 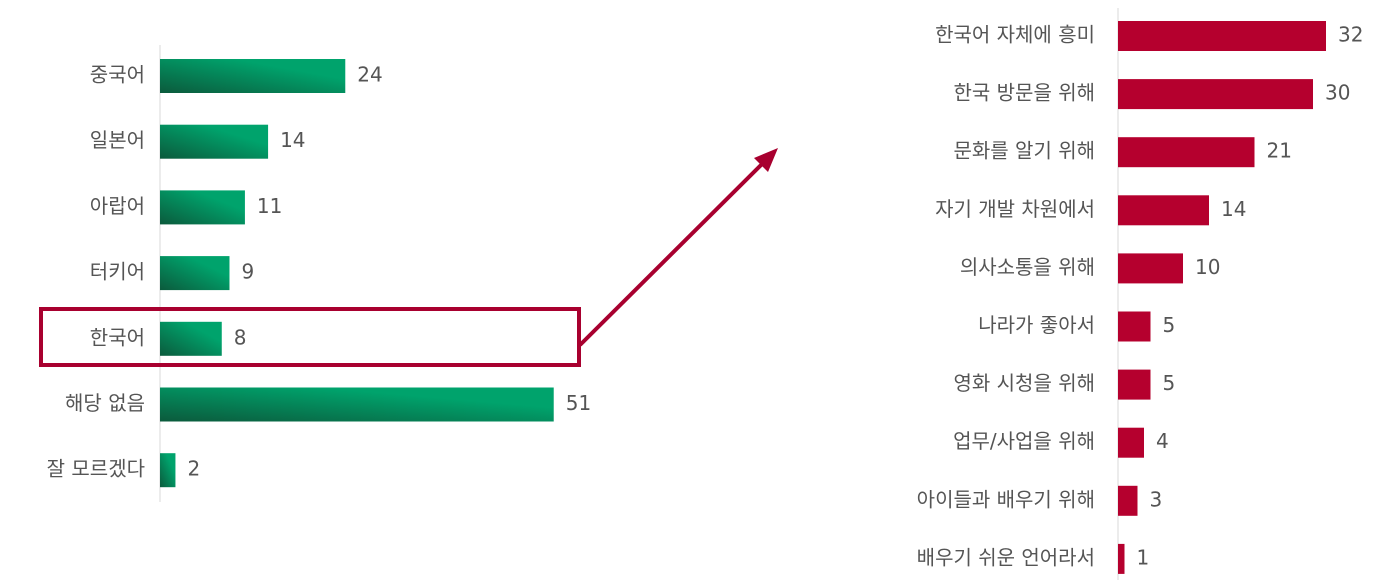 I want to click on value-label: 51, so click(x=578, y=403).